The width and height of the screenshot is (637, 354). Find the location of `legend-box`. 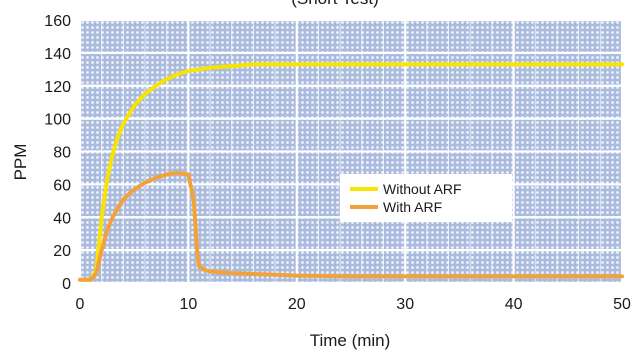

legend-box is located at coordinates (426, 198).